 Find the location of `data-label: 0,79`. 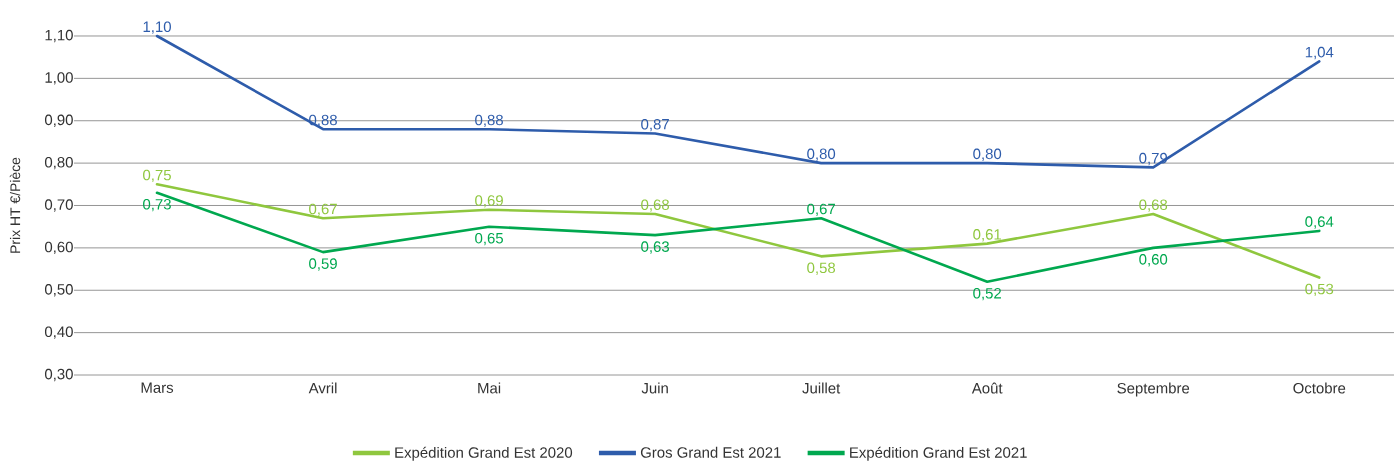

data-label: 0,79 is located at coordinates (1153, 159).